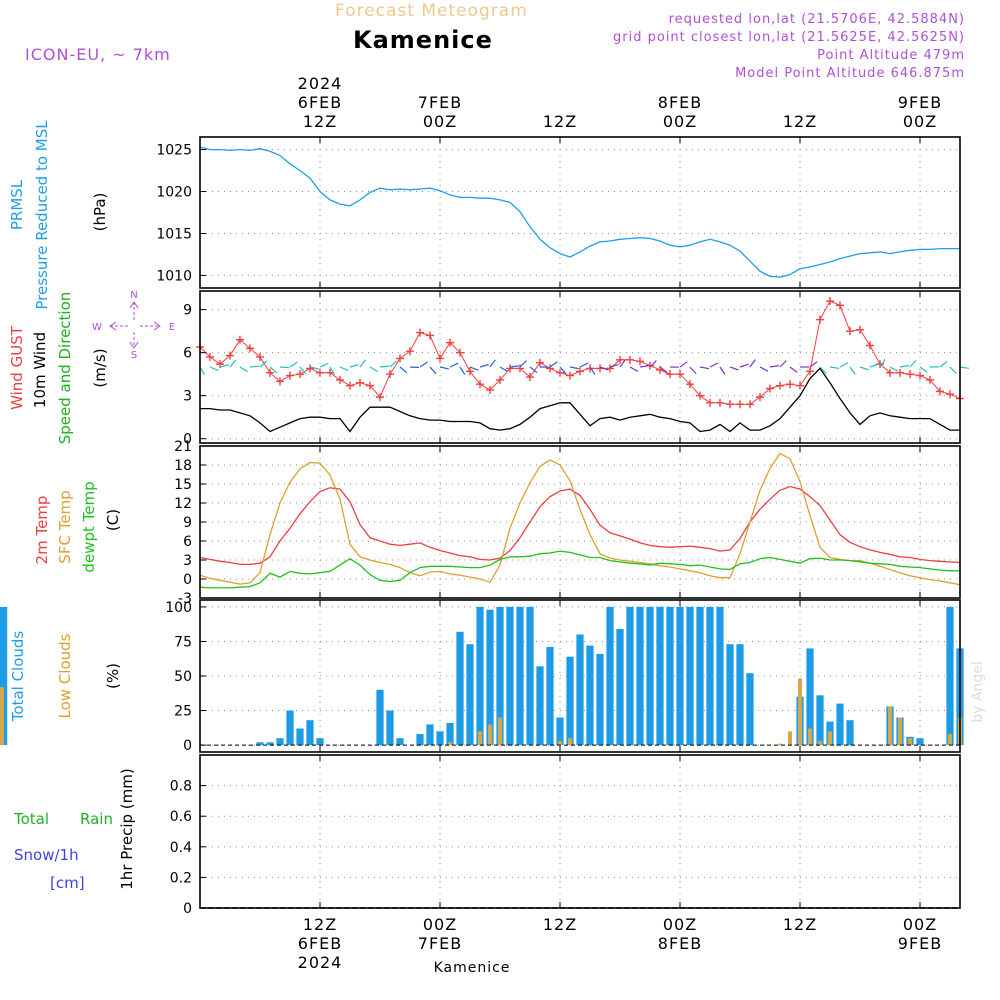  What do you see at coordinates (113, 676) in the screenshot?
I see `percent-unit-label: (%)` at bounding box center [113, 676].